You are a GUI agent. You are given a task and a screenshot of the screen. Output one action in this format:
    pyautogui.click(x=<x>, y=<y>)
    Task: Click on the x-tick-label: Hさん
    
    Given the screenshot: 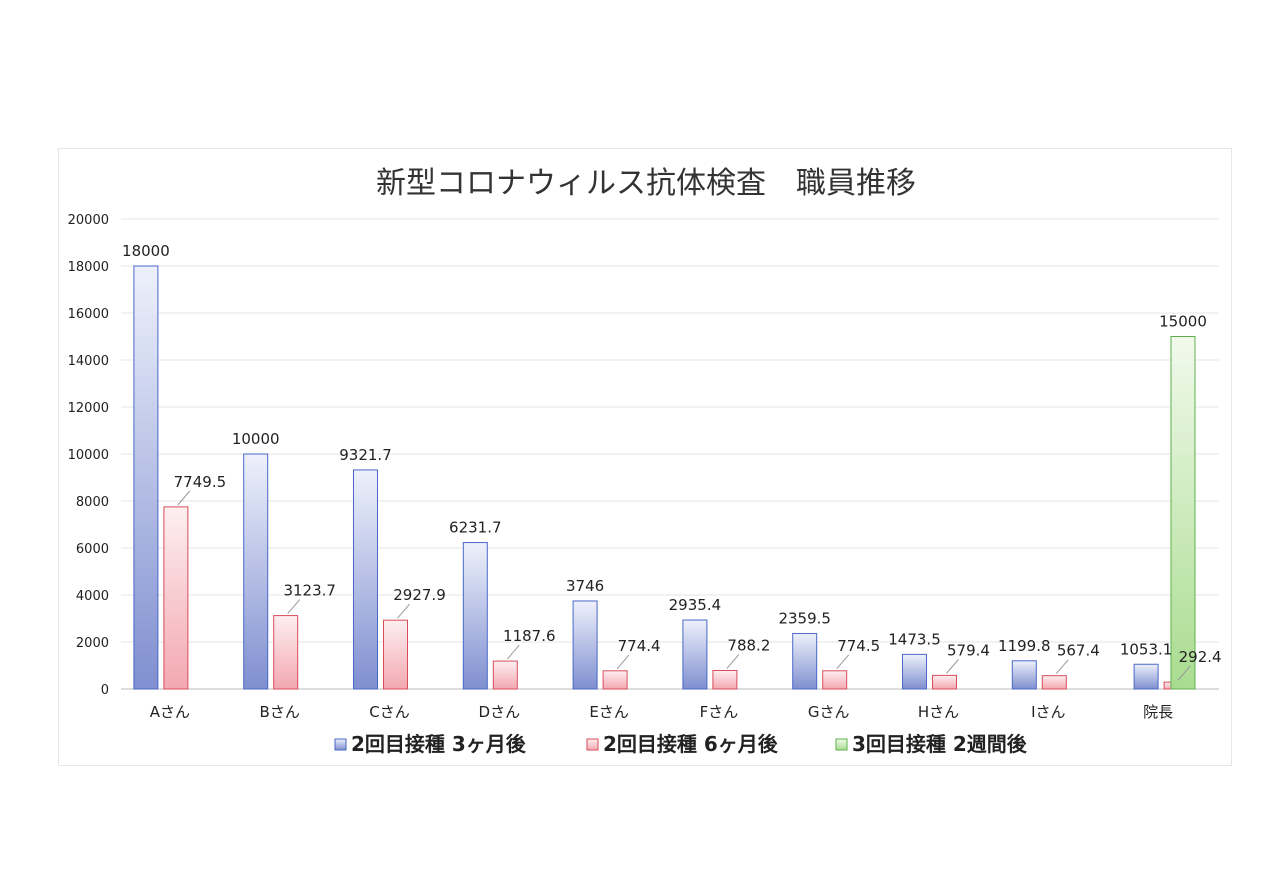 What is the action you would take?
    pyautogui.click(x=938, y=712)
    